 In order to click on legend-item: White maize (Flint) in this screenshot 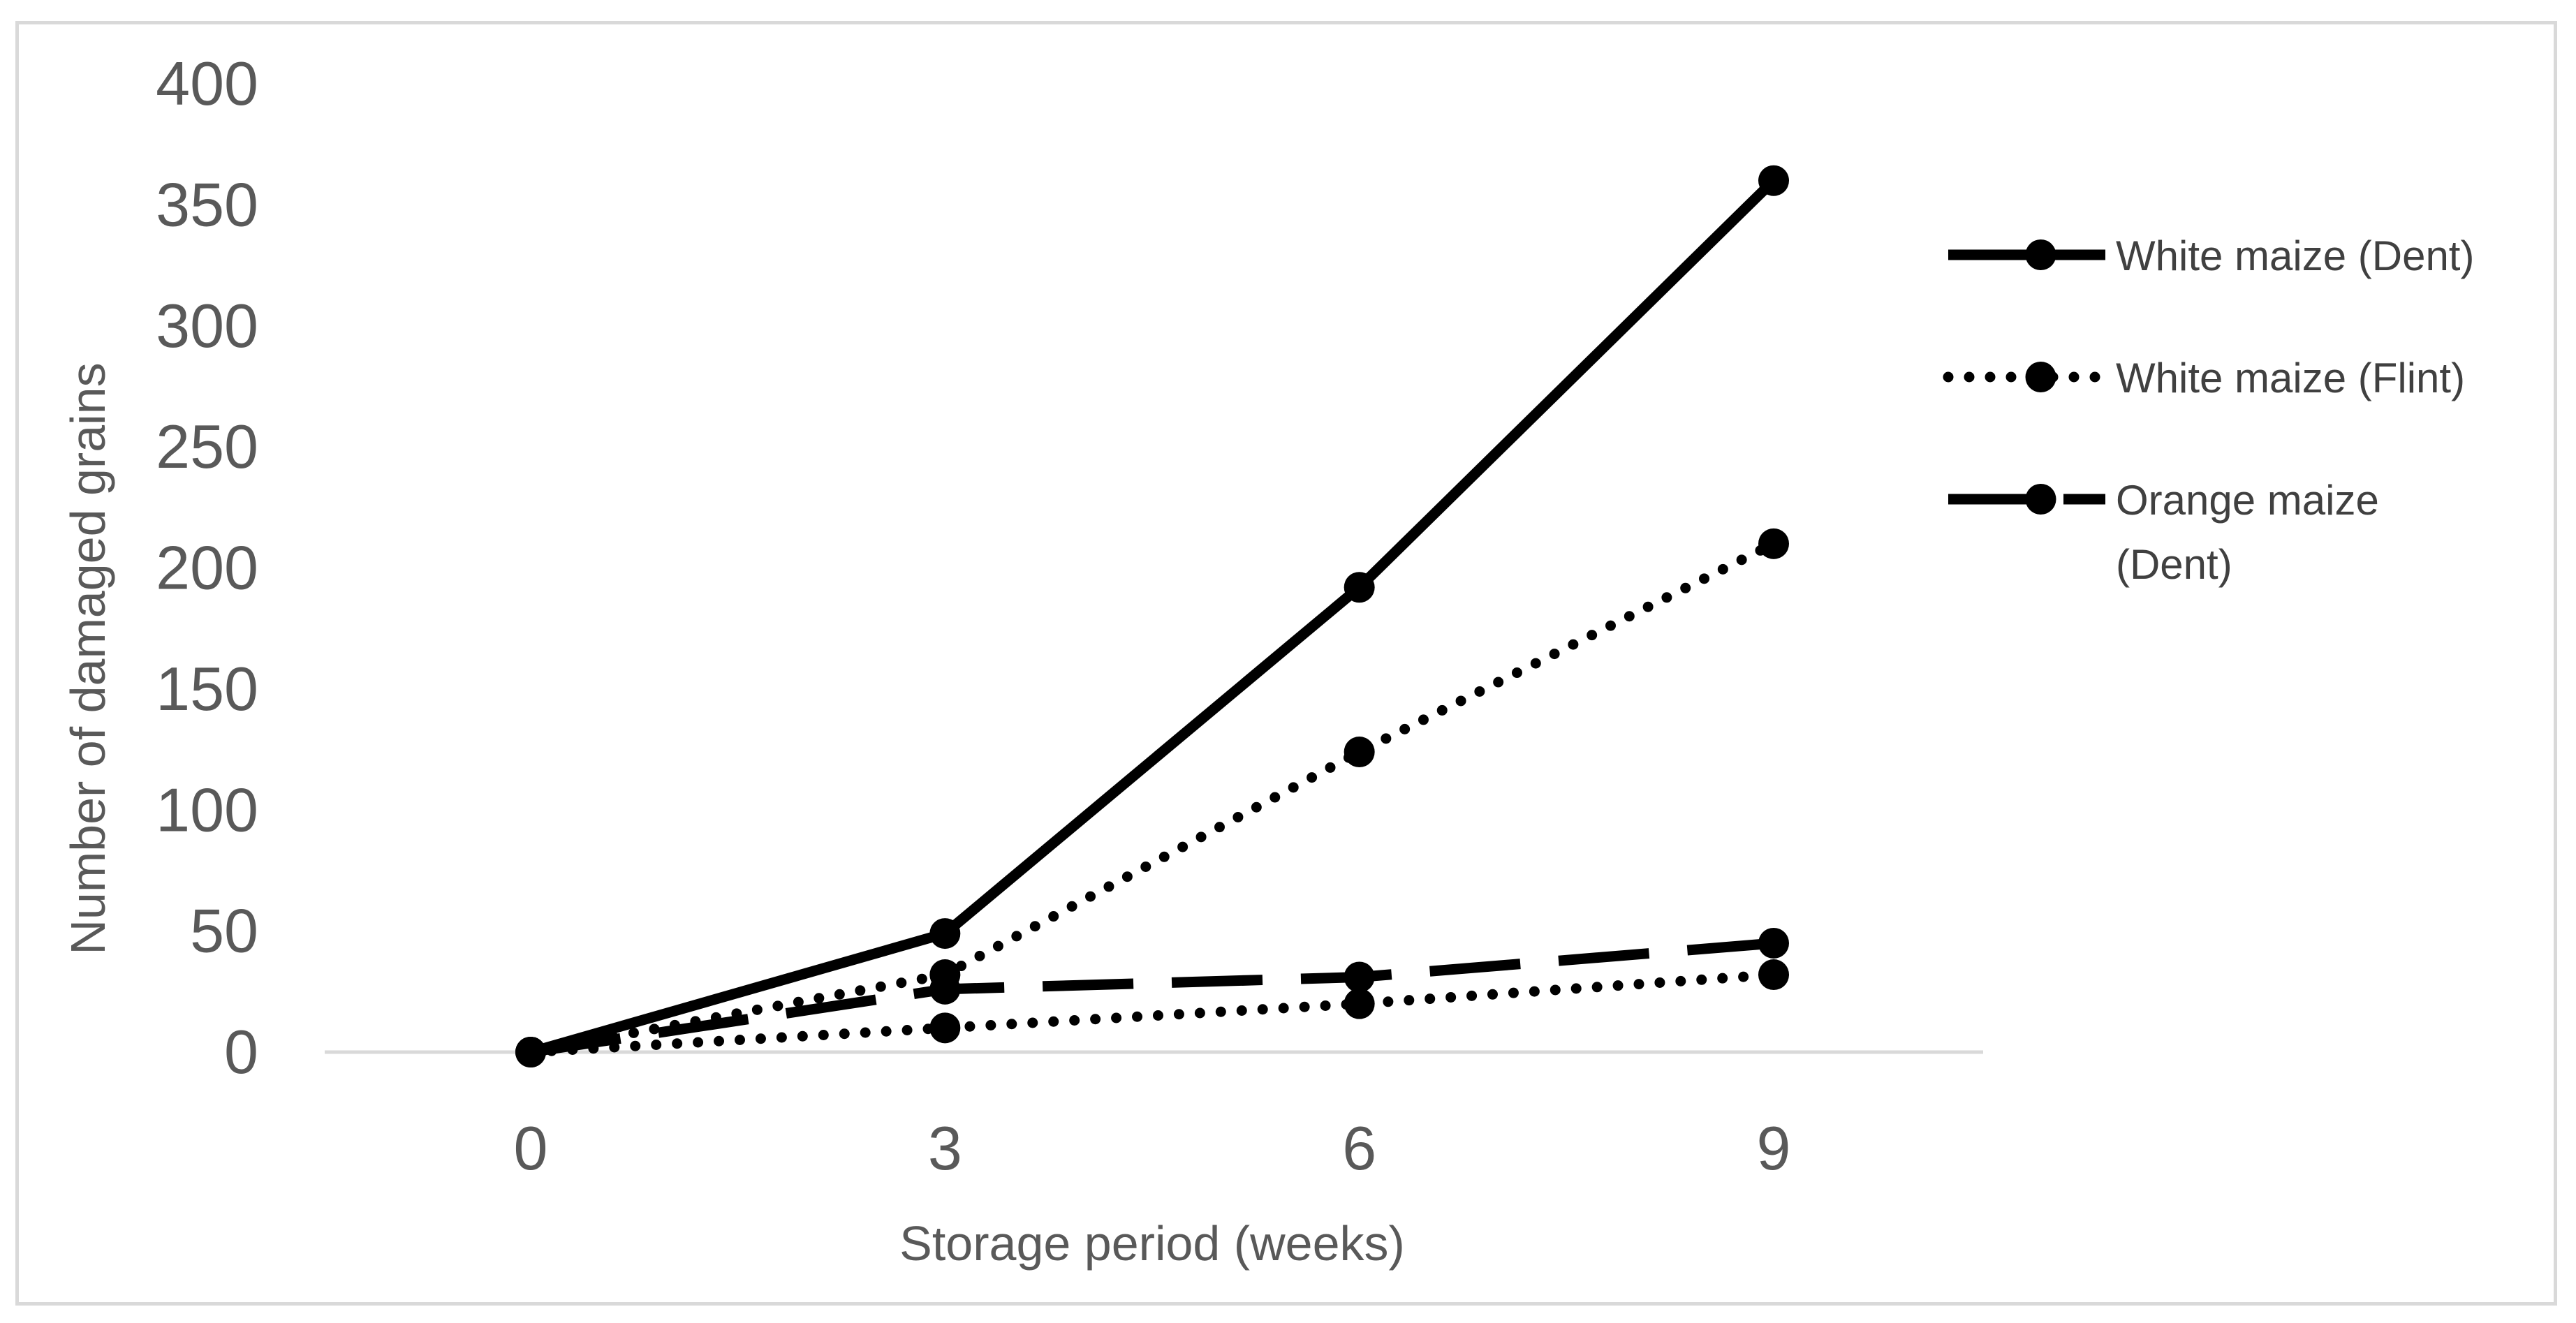, I will do `click(2204, 378)`.